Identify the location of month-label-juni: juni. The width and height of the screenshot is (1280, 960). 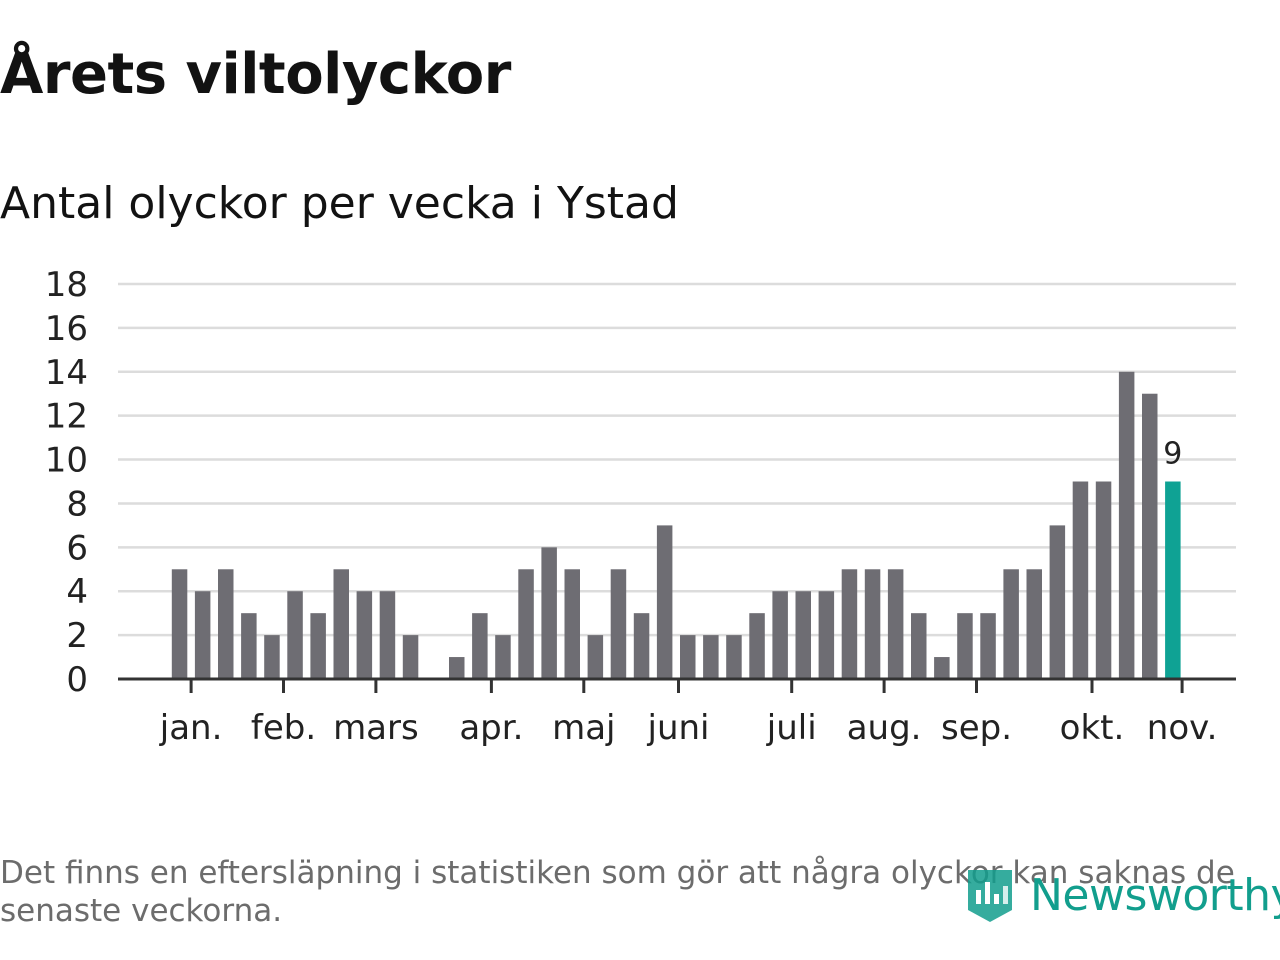
(678, 728).